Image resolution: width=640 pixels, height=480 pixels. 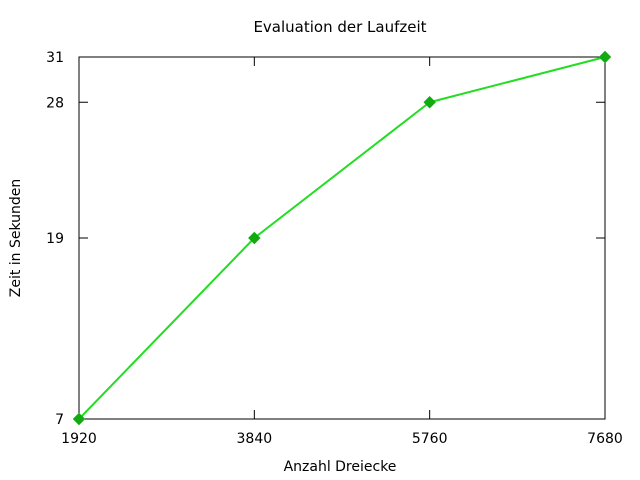 I want to click on x-axis-label: Anzahl Dreiecke, so click(x=340, y=467).